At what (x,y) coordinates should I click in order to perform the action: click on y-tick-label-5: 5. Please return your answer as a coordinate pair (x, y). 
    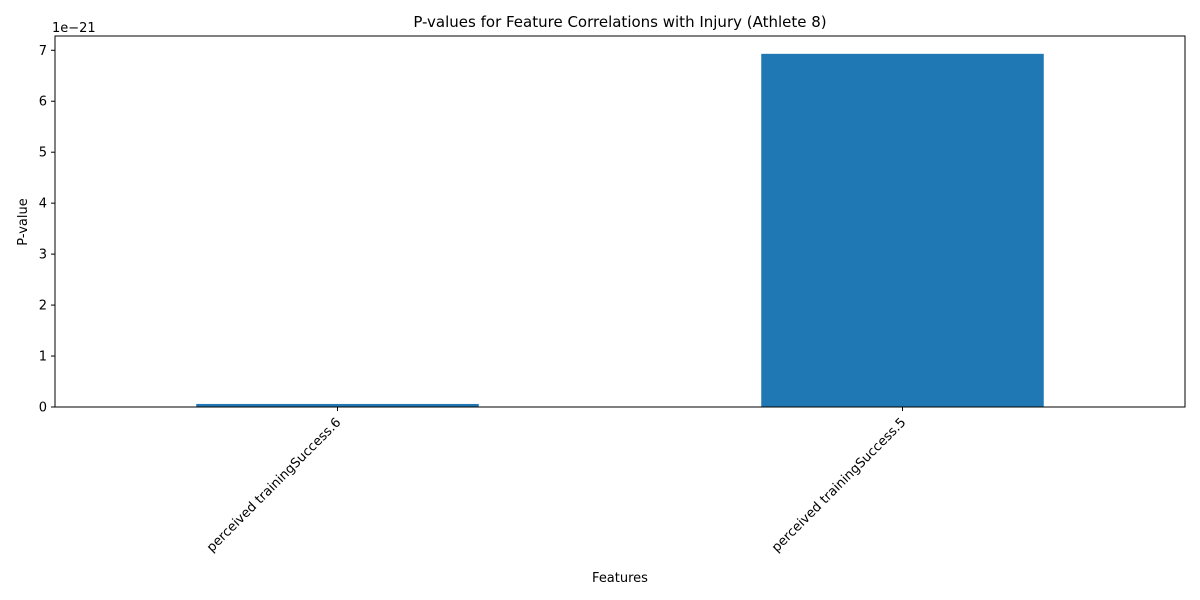
    Looking at the image, I should click on (43, 153).